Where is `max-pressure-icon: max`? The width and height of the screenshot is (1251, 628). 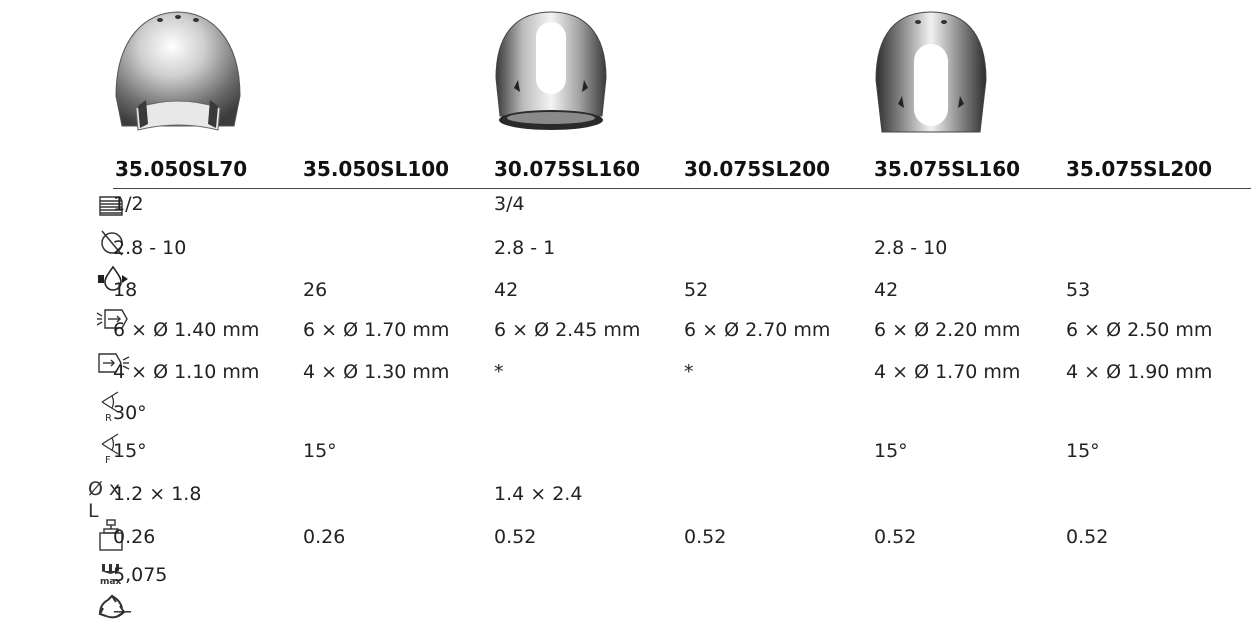
max-pressure-icon: max is located at coordinates (115, 578).